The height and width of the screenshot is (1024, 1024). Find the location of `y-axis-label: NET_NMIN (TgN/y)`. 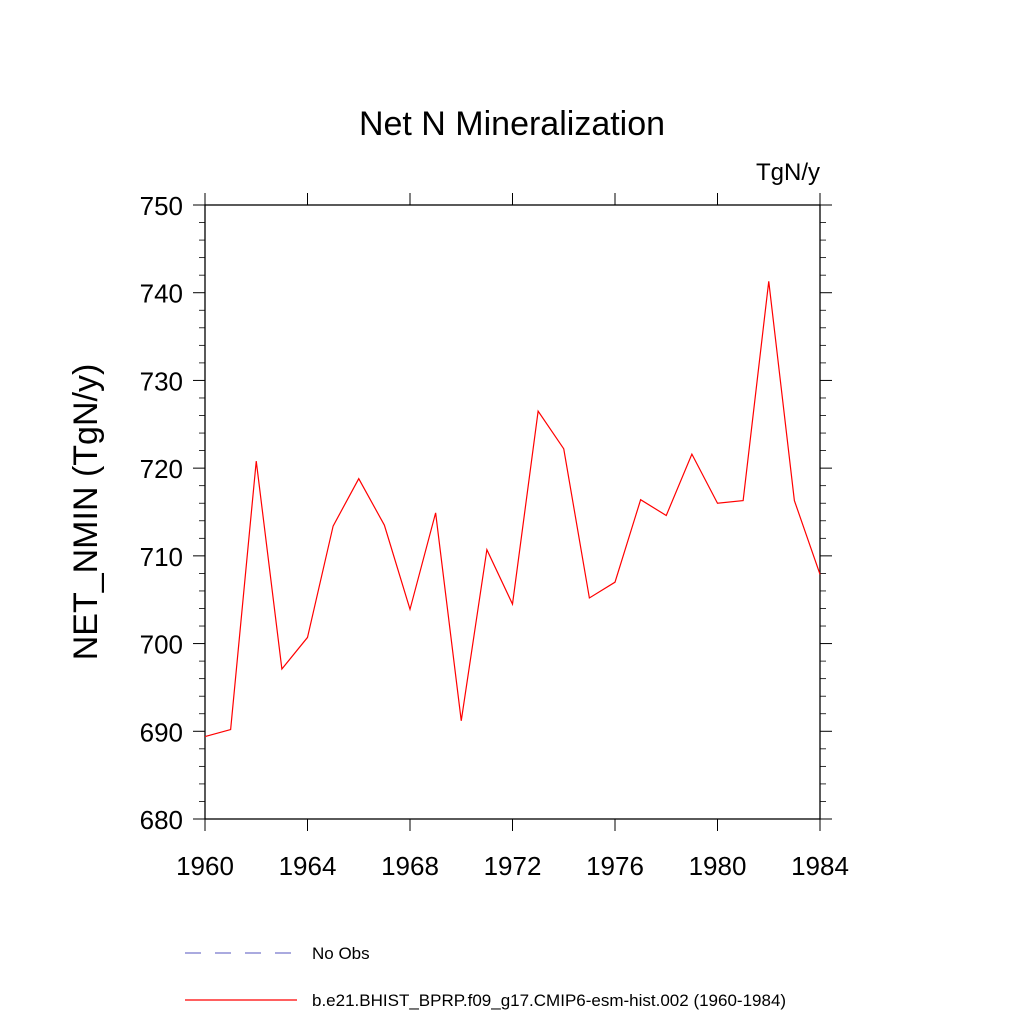

y-axis-label: NET_NMIN (TgN/y) is located at coordinates (86, 512).